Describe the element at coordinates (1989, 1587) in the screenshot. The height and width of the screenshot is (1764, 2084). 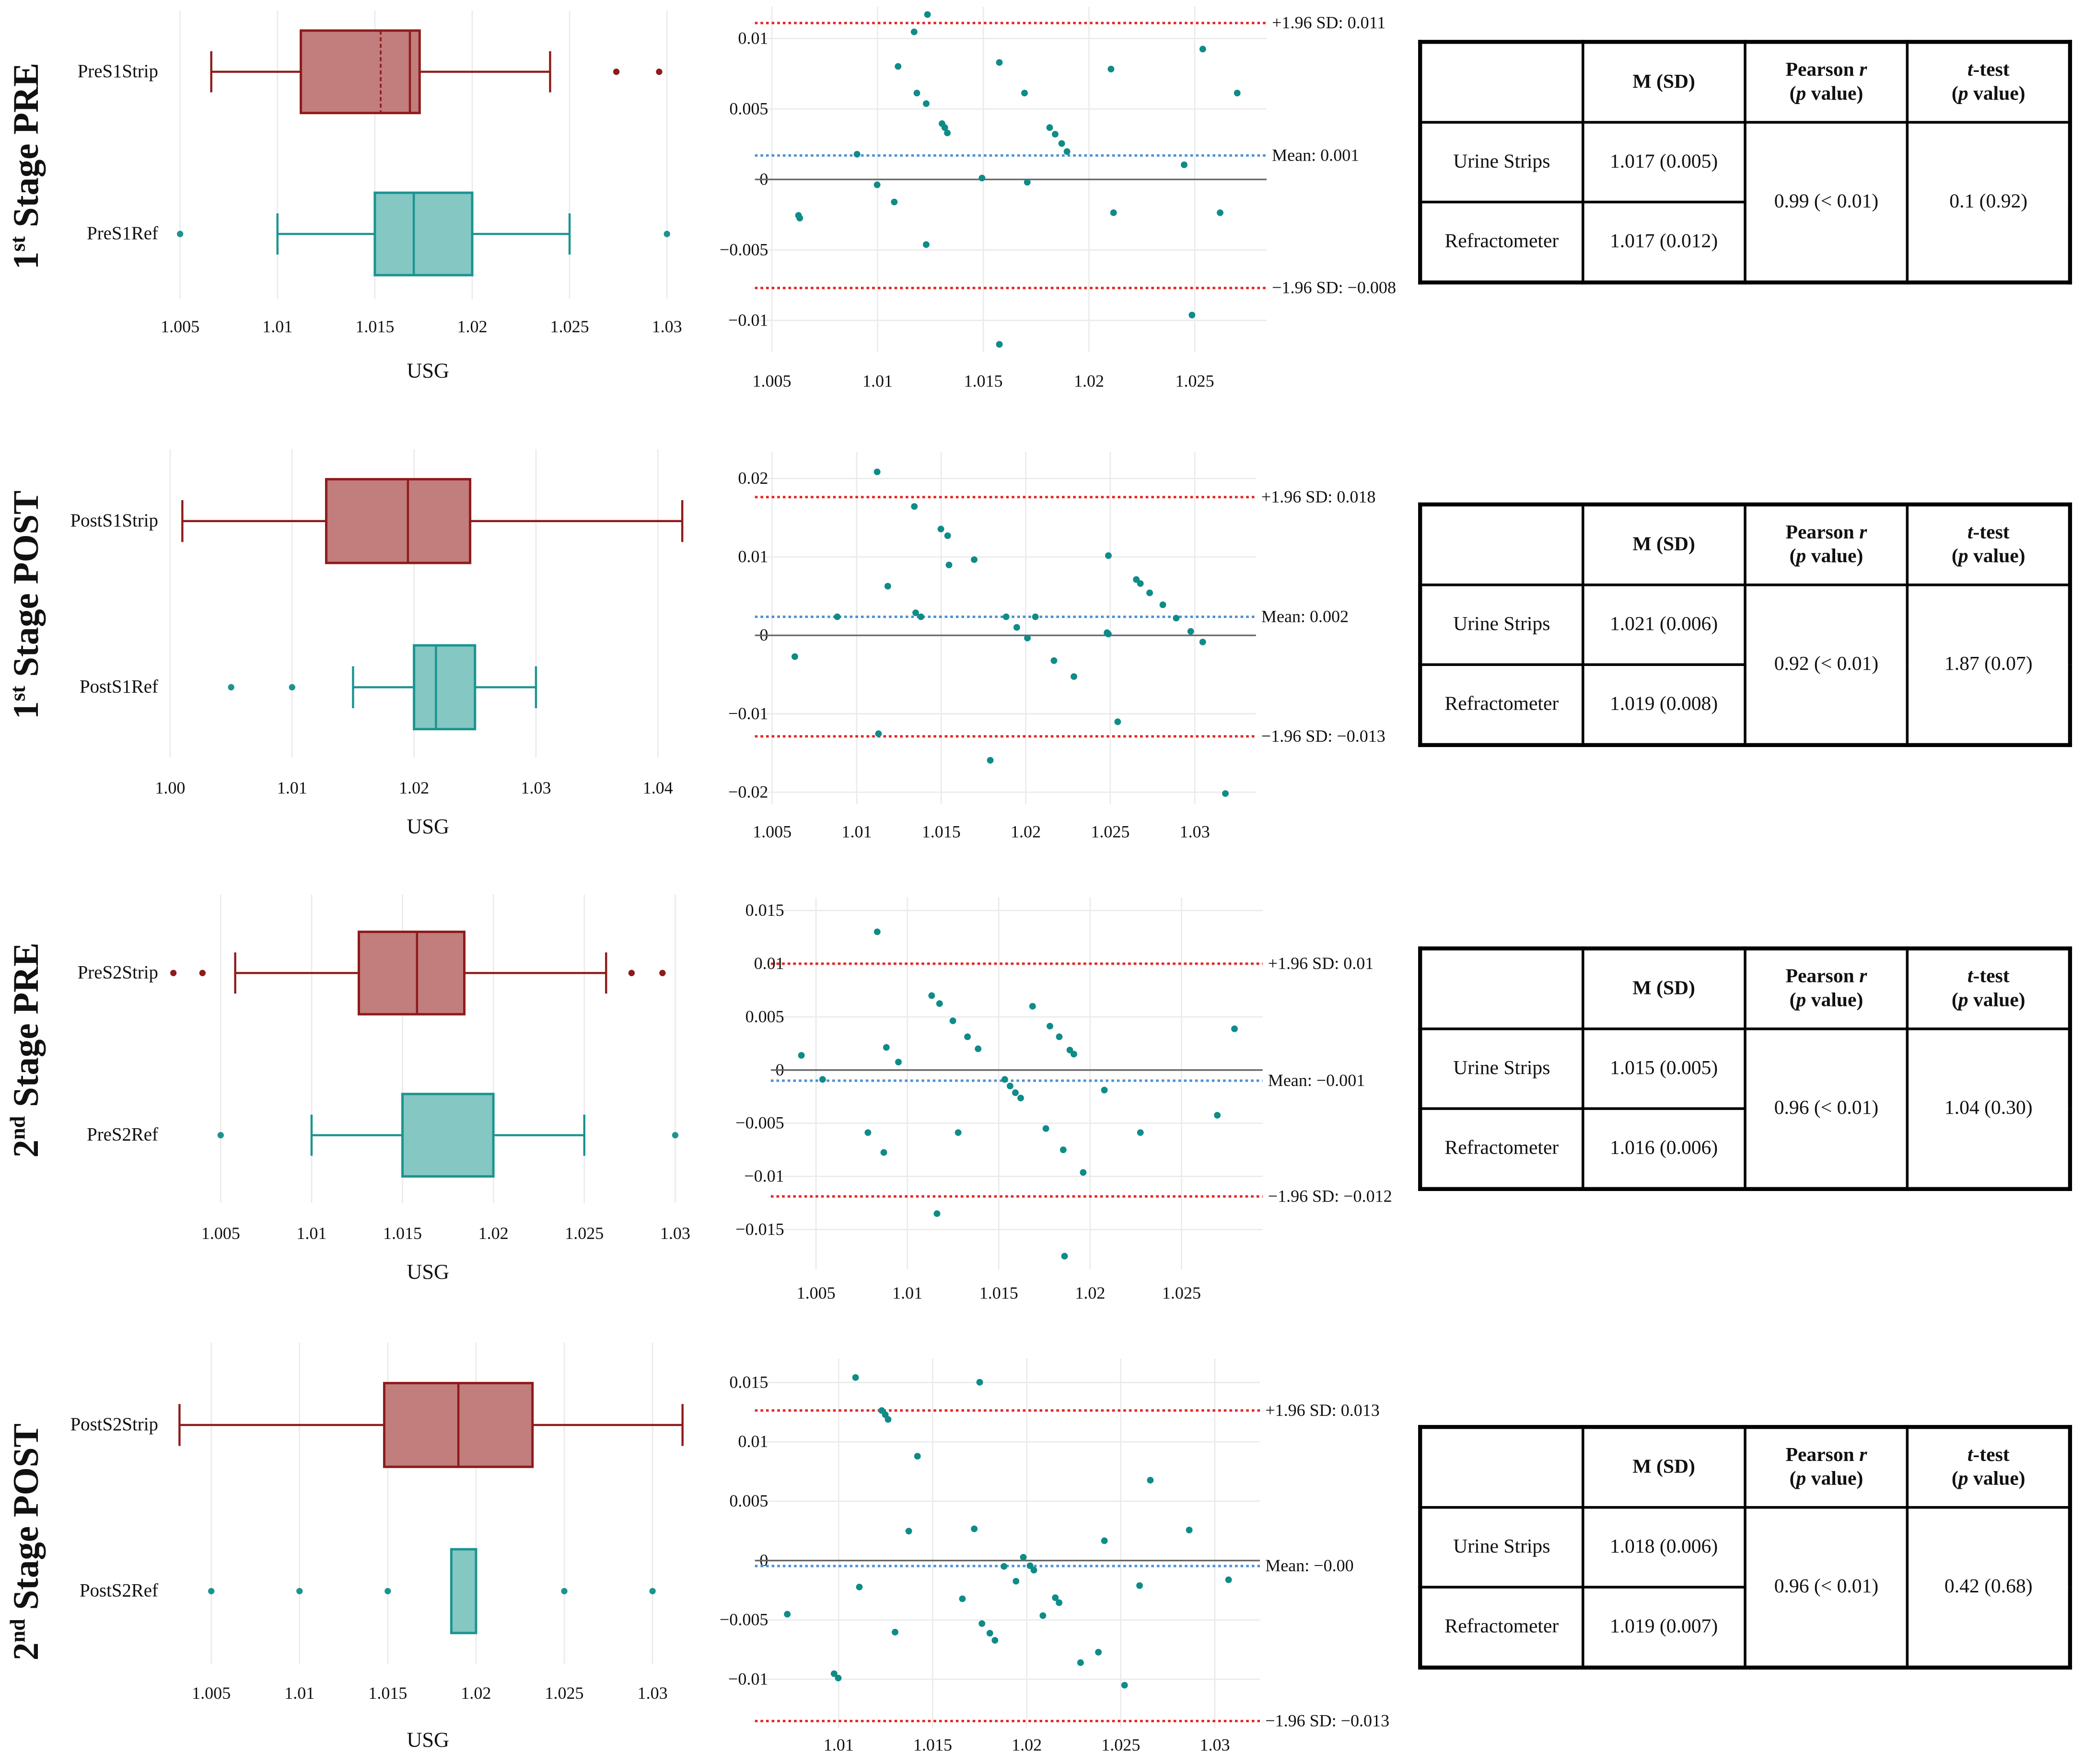
I see `t-test-value: 0.42 (0.68)` at that location.